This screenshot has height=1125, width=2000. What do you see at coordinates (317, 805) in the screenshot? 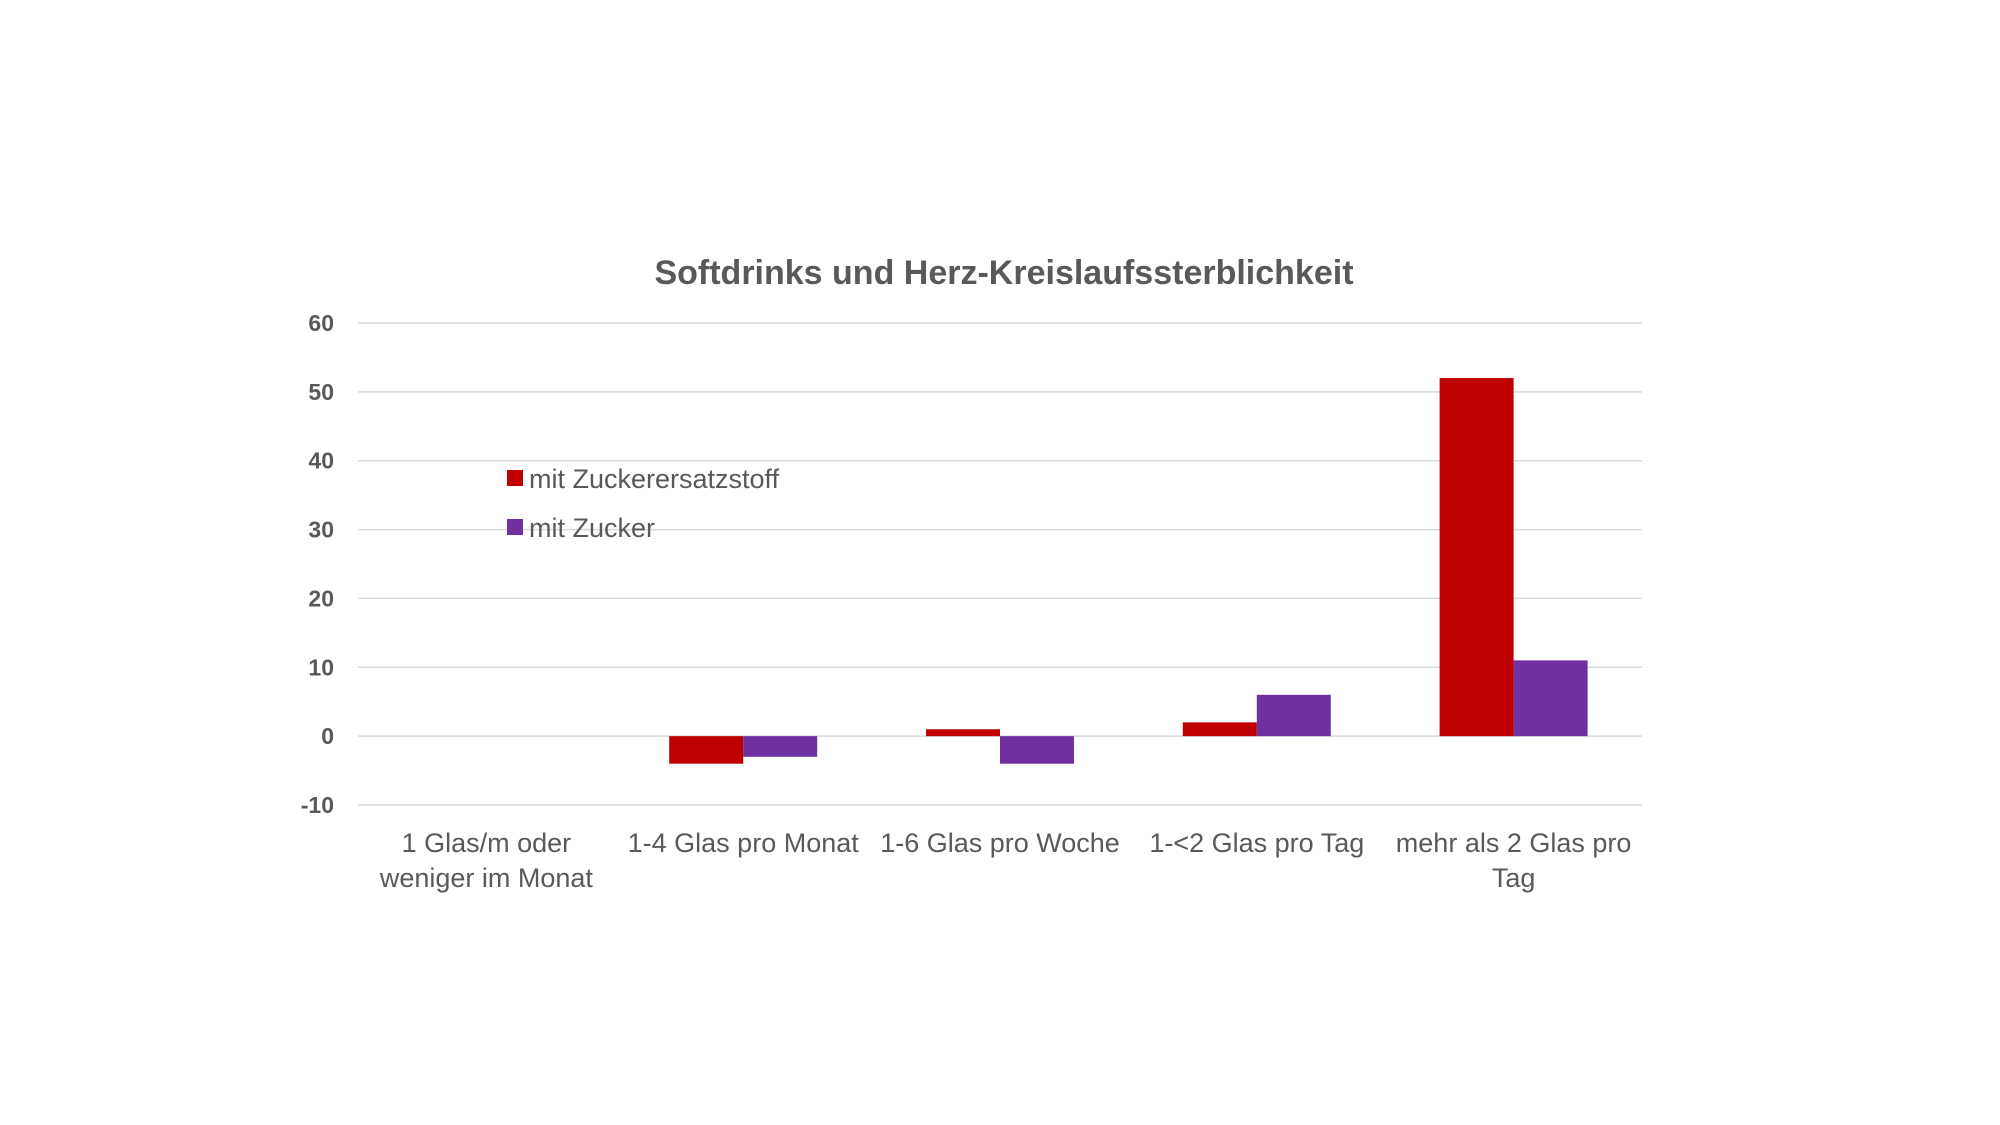
I see `y-tick-label: -10` at bounding box center [317, 805].